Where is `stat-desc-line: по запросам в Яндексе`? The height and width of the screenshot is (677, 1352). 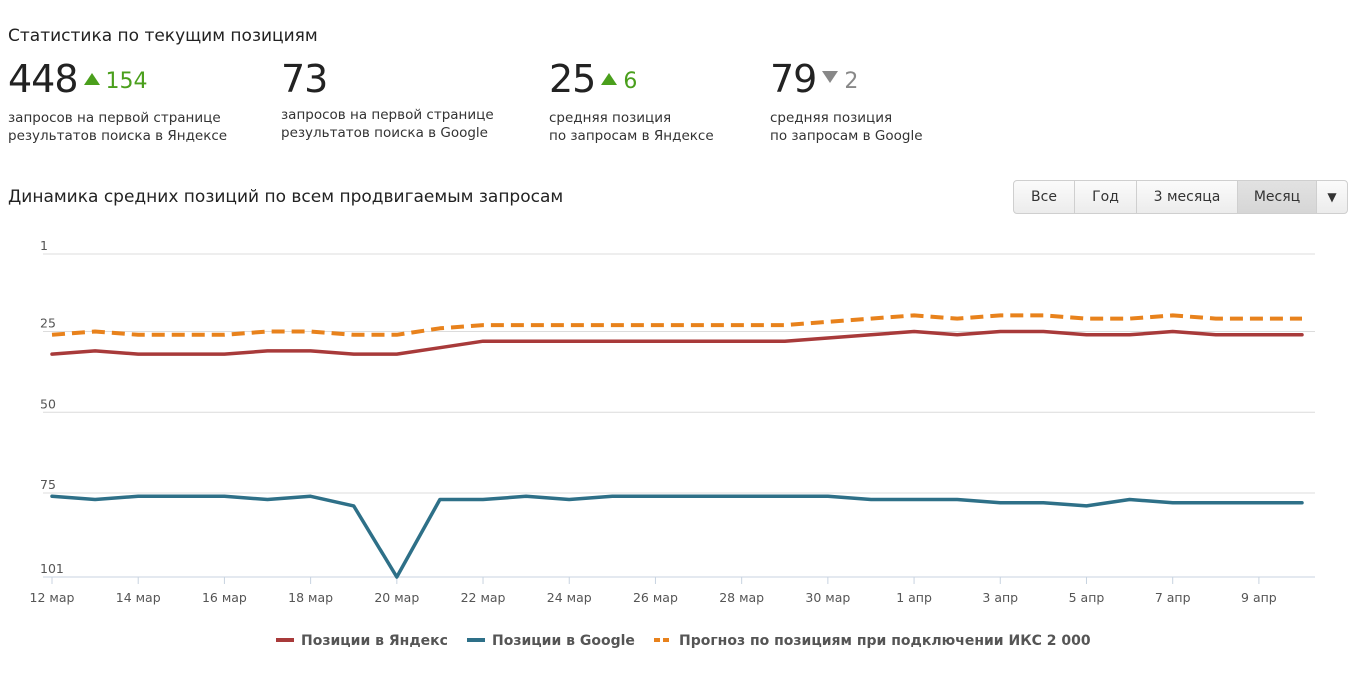 stat-desc-line: по запросам в Яндексе is located at coordinates (631, 136).